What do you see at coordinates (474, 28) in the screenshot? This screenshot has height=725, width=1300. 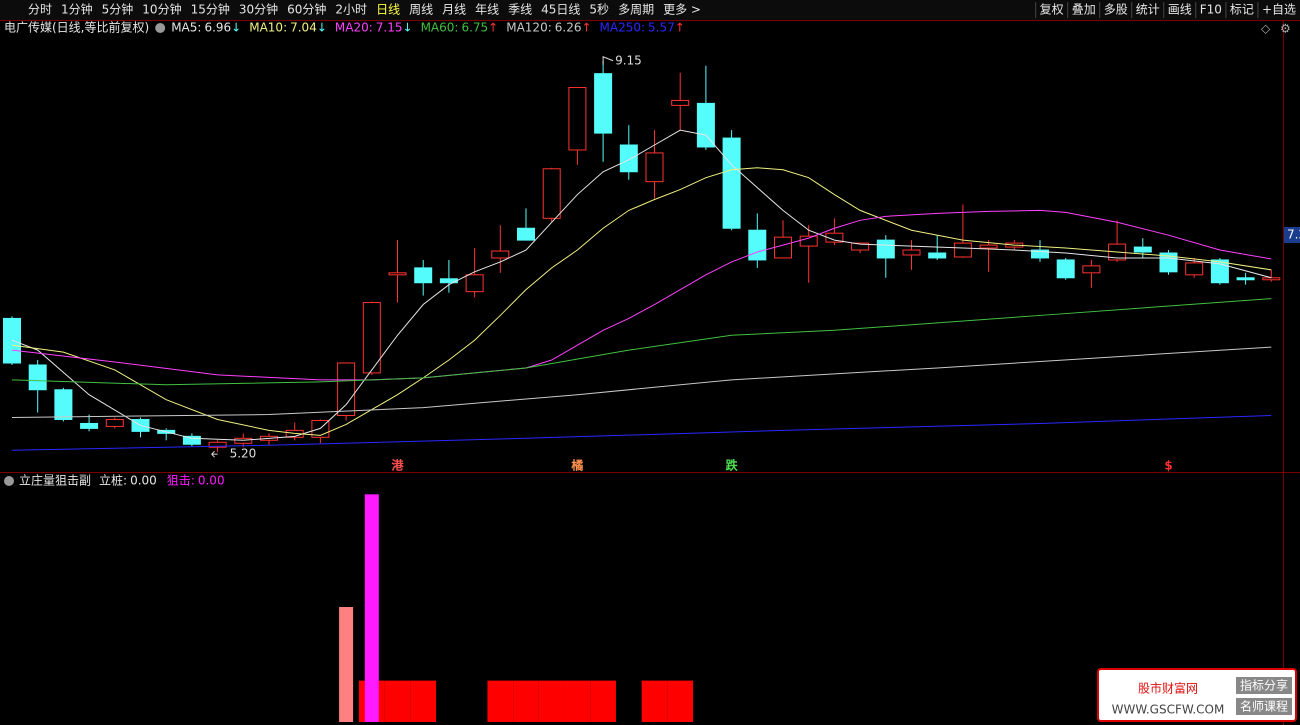 I see `legend-value: 6.75` at bounding box center [474, 28].